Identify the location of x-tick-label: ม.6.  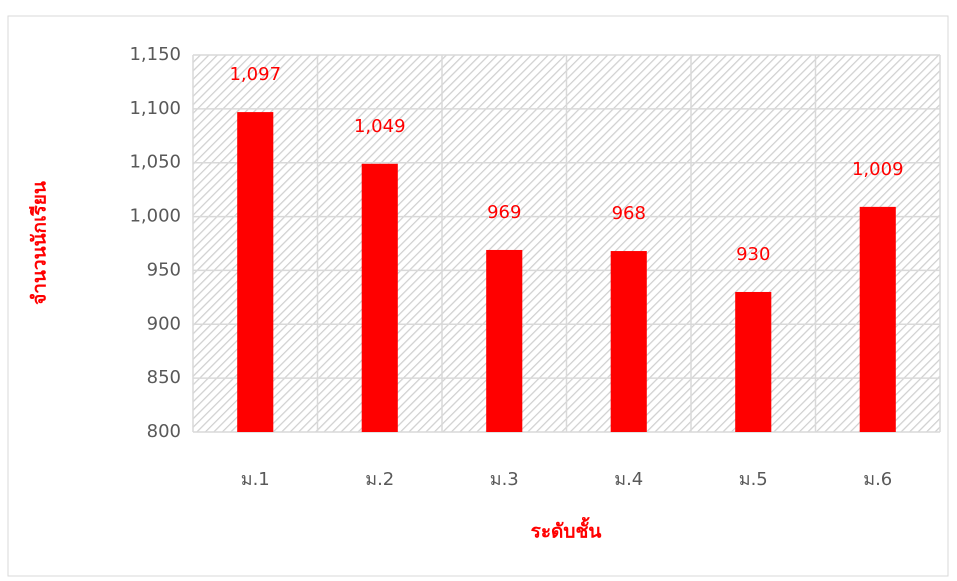
(877, 479).